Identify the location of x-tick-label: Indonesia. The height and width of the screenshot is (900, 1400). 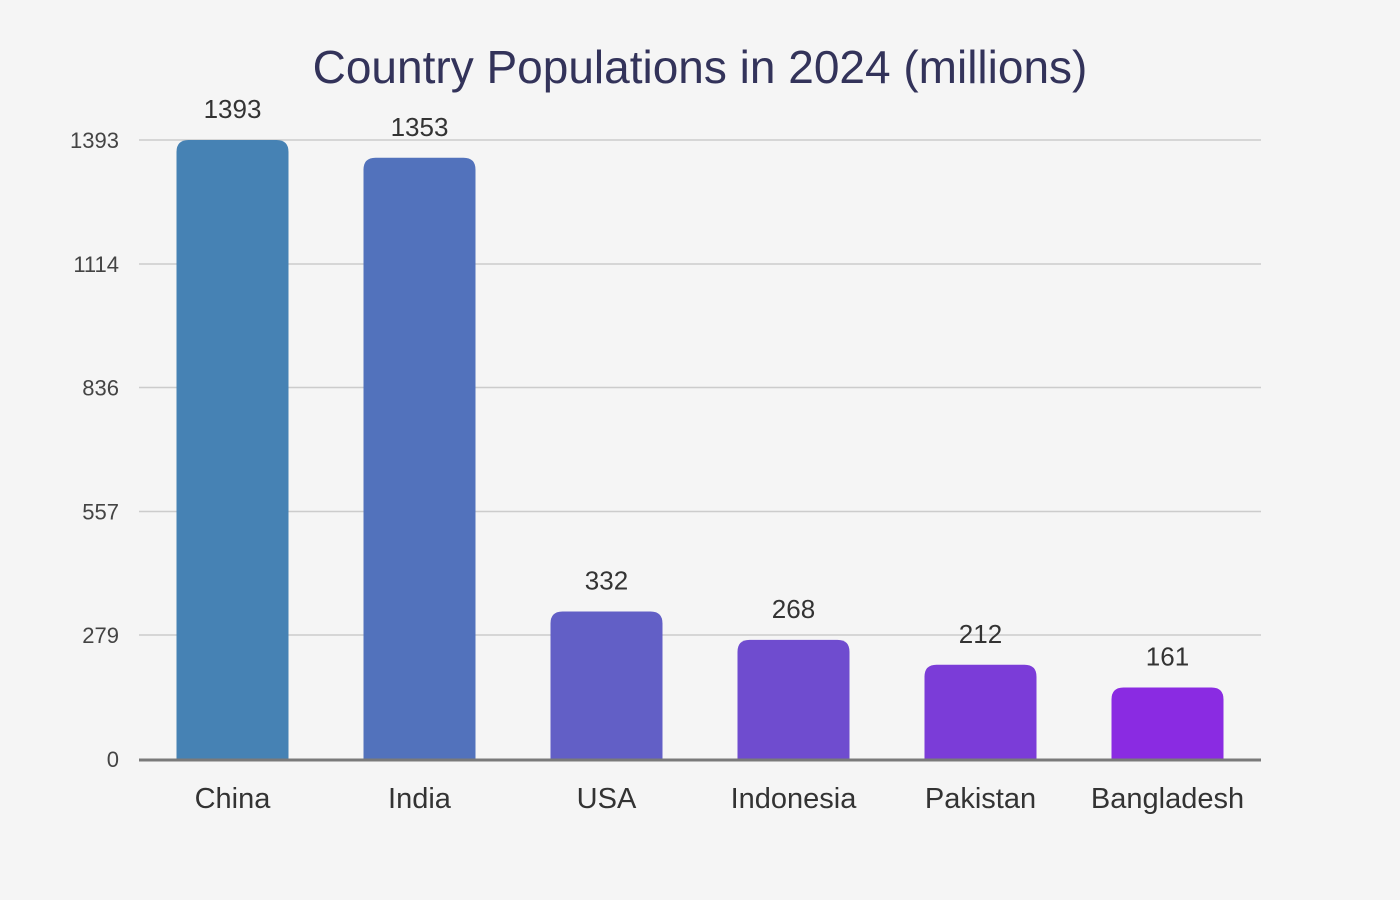
(794, 799).